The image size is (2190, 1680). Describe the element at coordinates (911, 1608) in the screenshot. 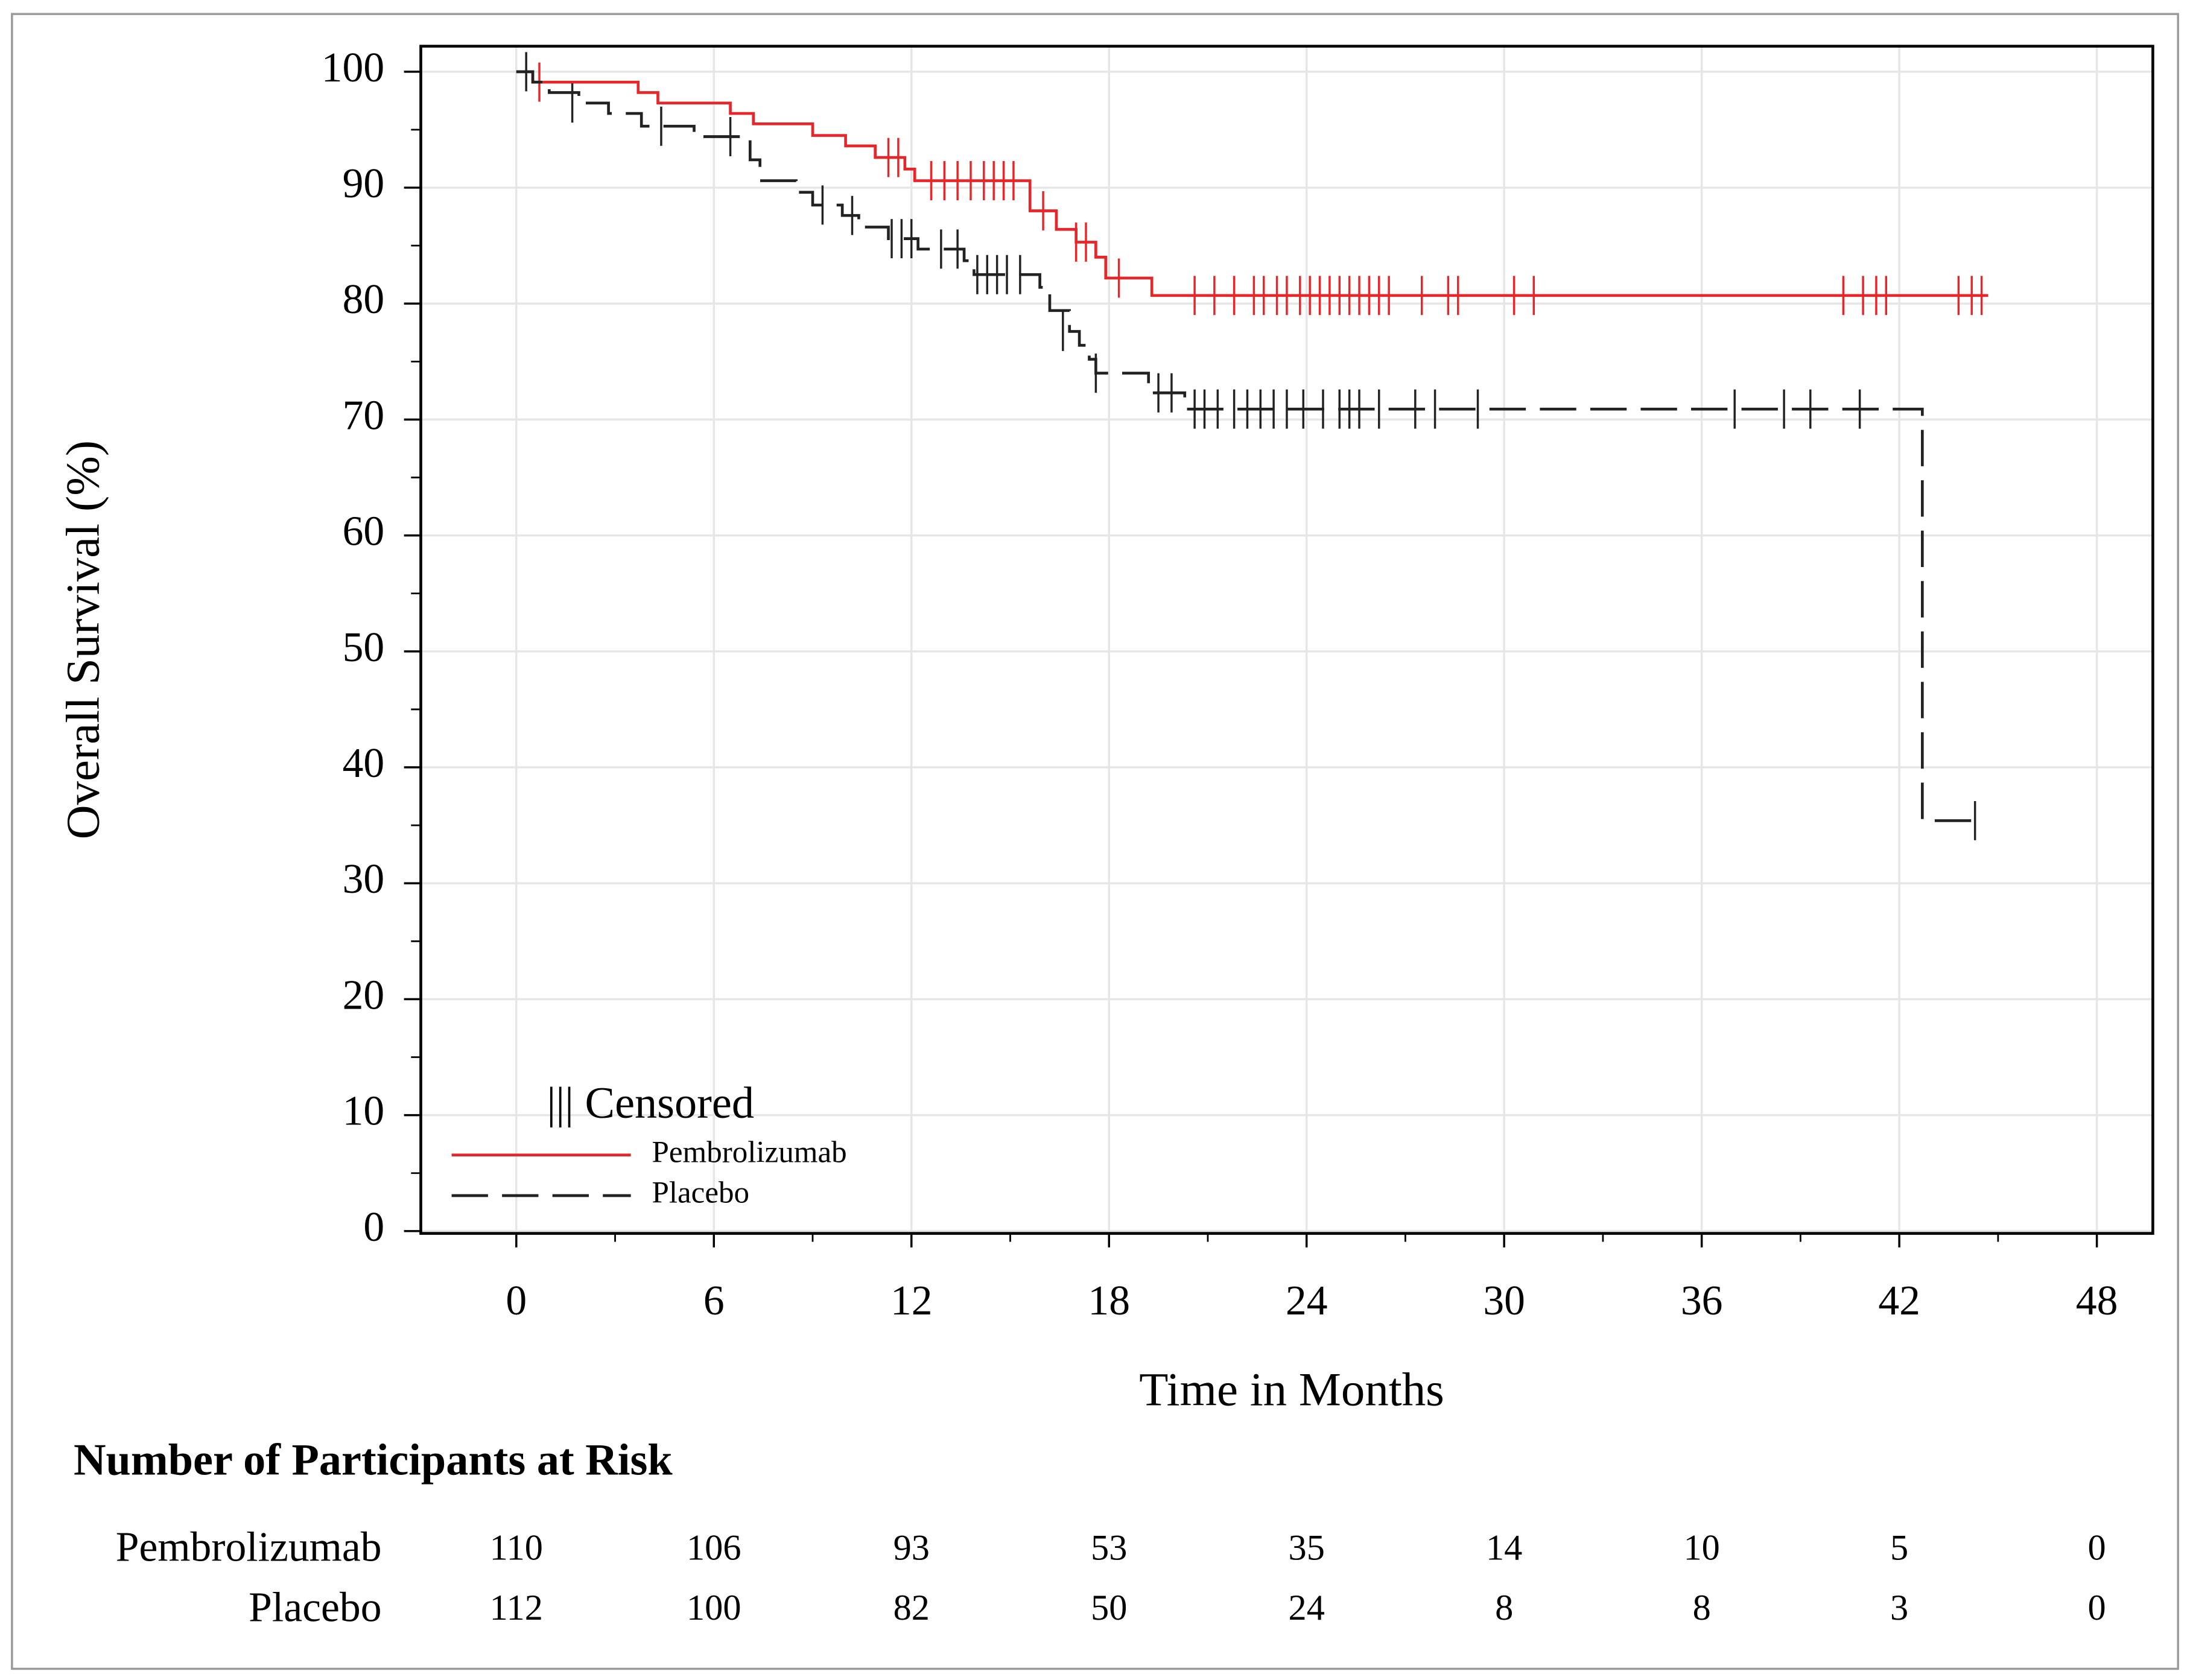

I see `risk-value: 82` at that location.